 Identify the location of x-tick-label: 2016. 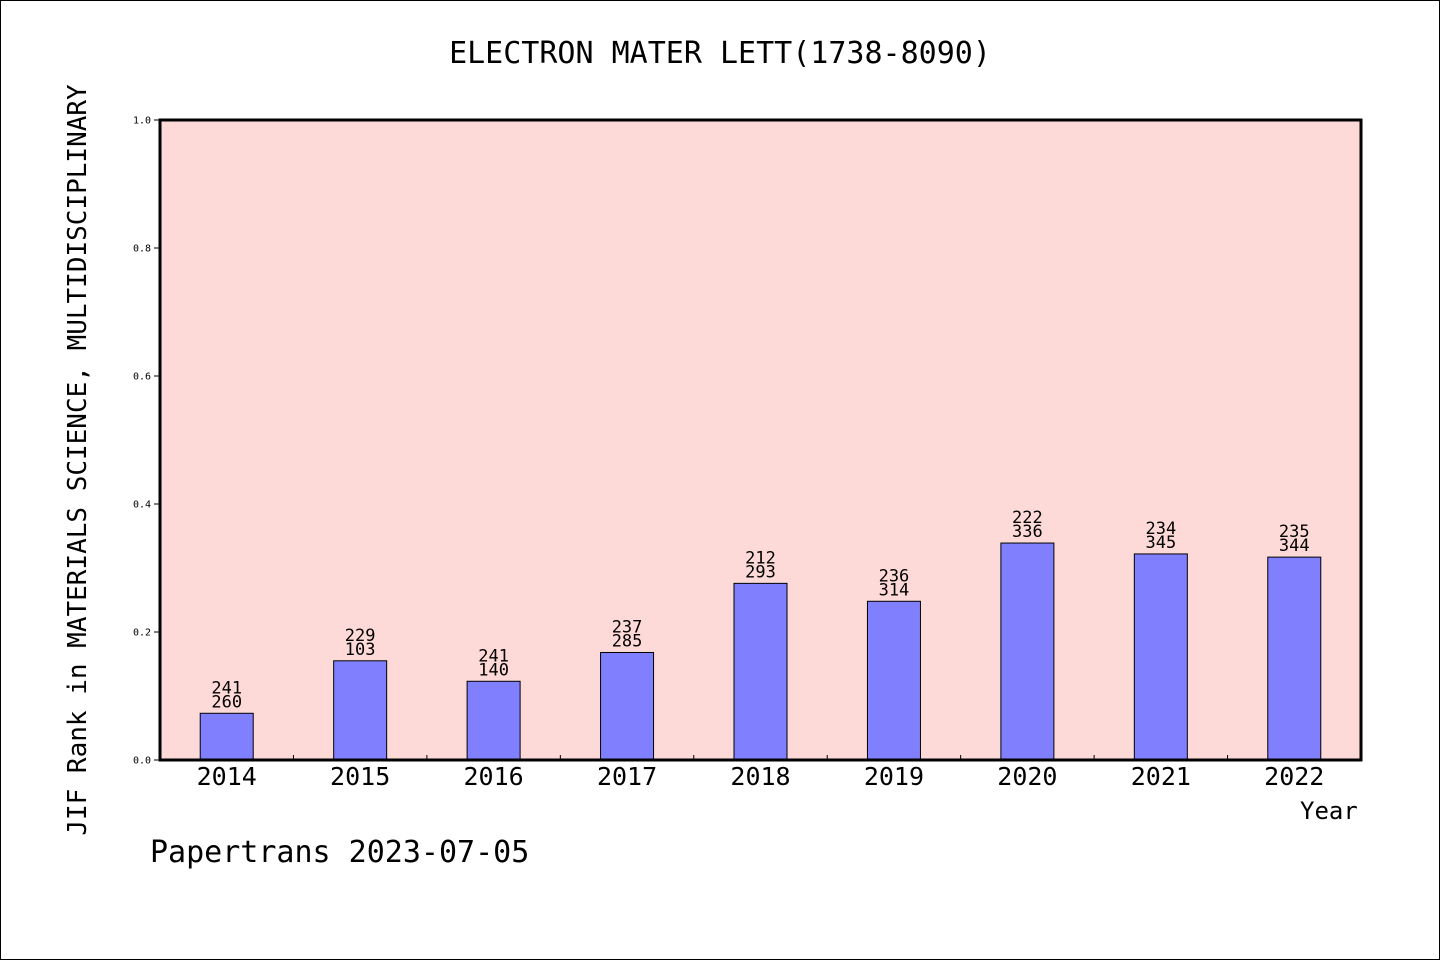
(494, 776).